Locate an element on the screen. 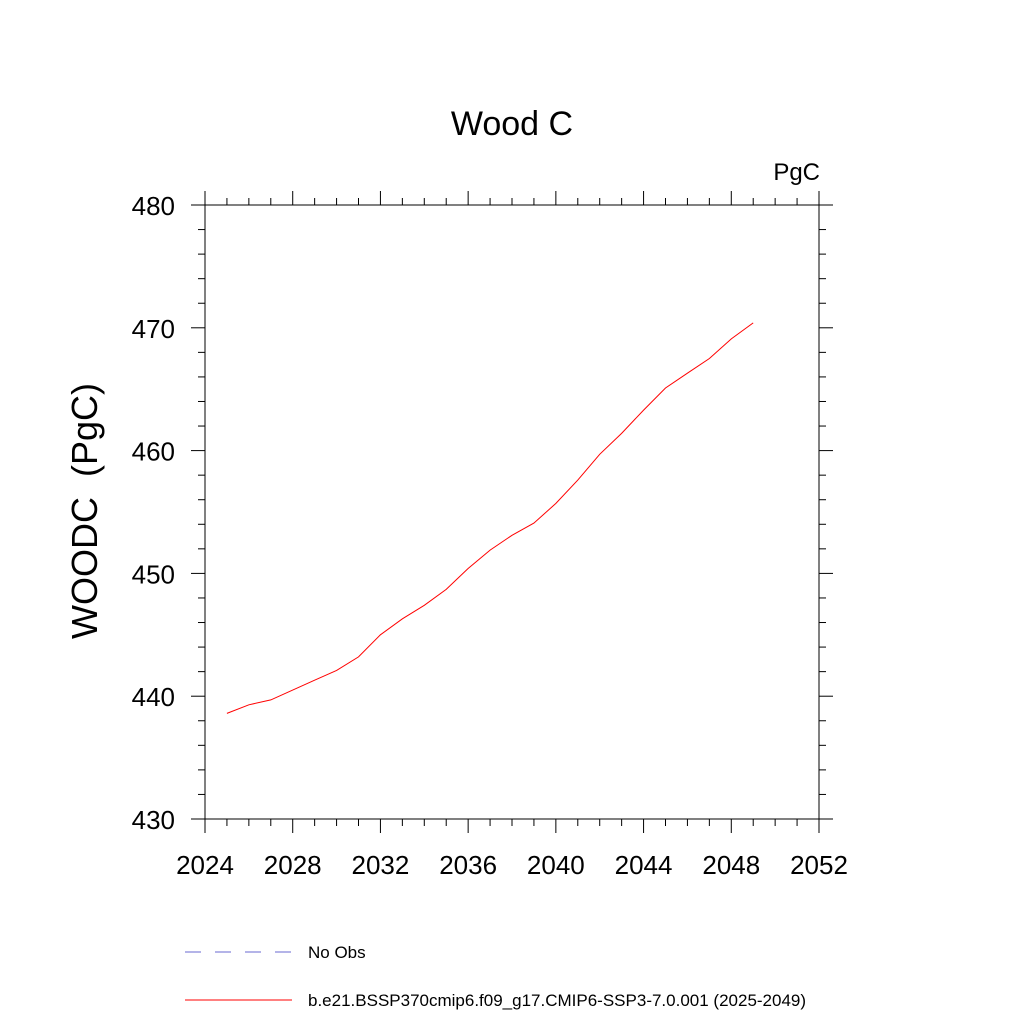 The image size is (1024, 1024). x-tick-label: 2052 is located at coordinates (819, 865).